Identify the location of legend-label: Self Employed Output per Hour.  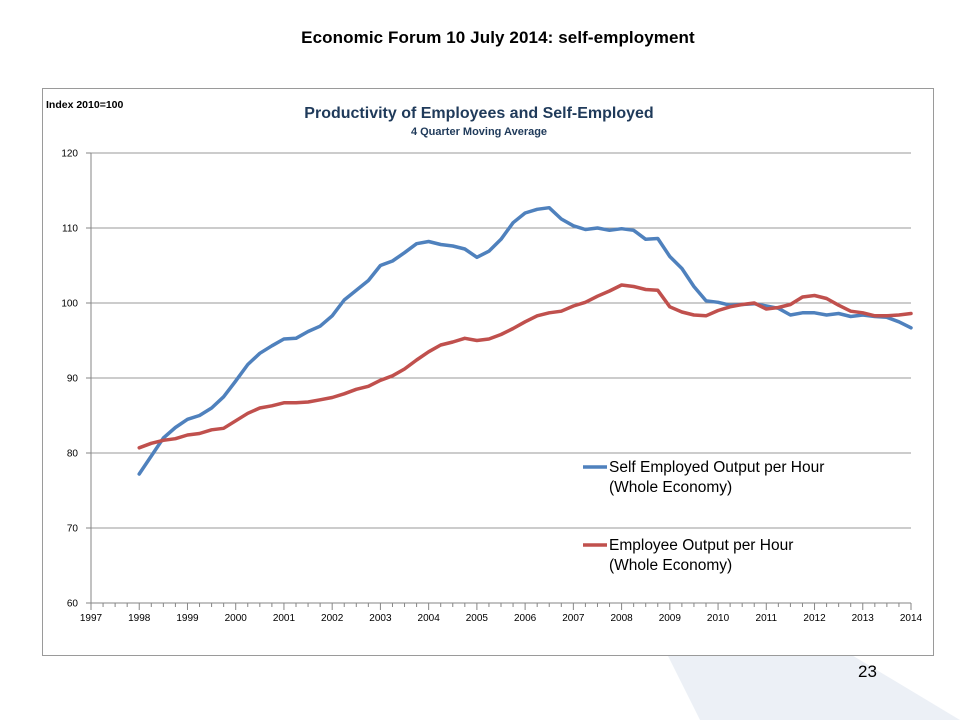
(716, 467).